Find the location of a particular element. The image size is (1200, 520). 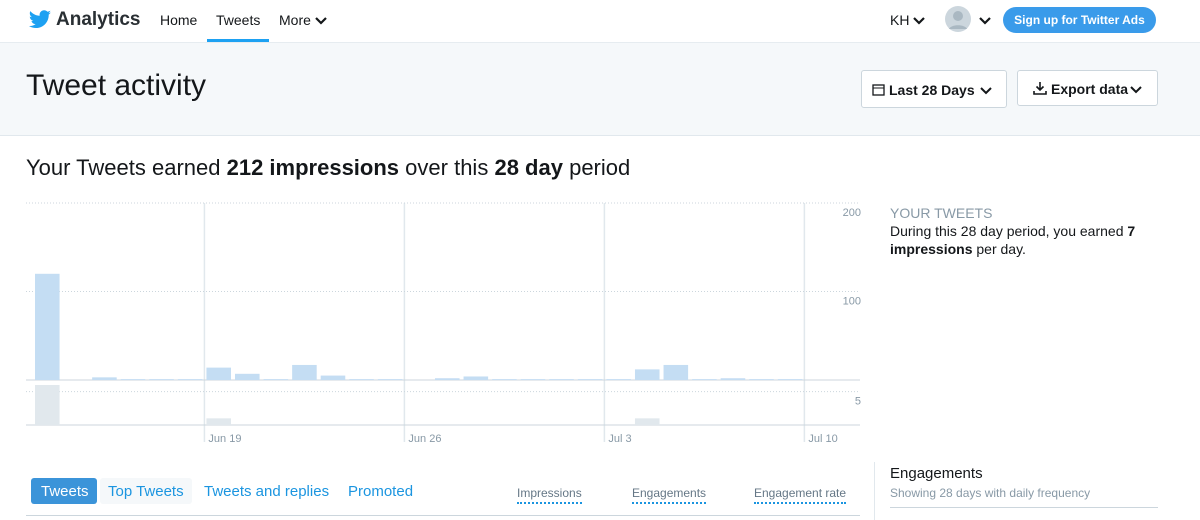

x-tick-label: Jul 10 is located at coordinates (822, 439).